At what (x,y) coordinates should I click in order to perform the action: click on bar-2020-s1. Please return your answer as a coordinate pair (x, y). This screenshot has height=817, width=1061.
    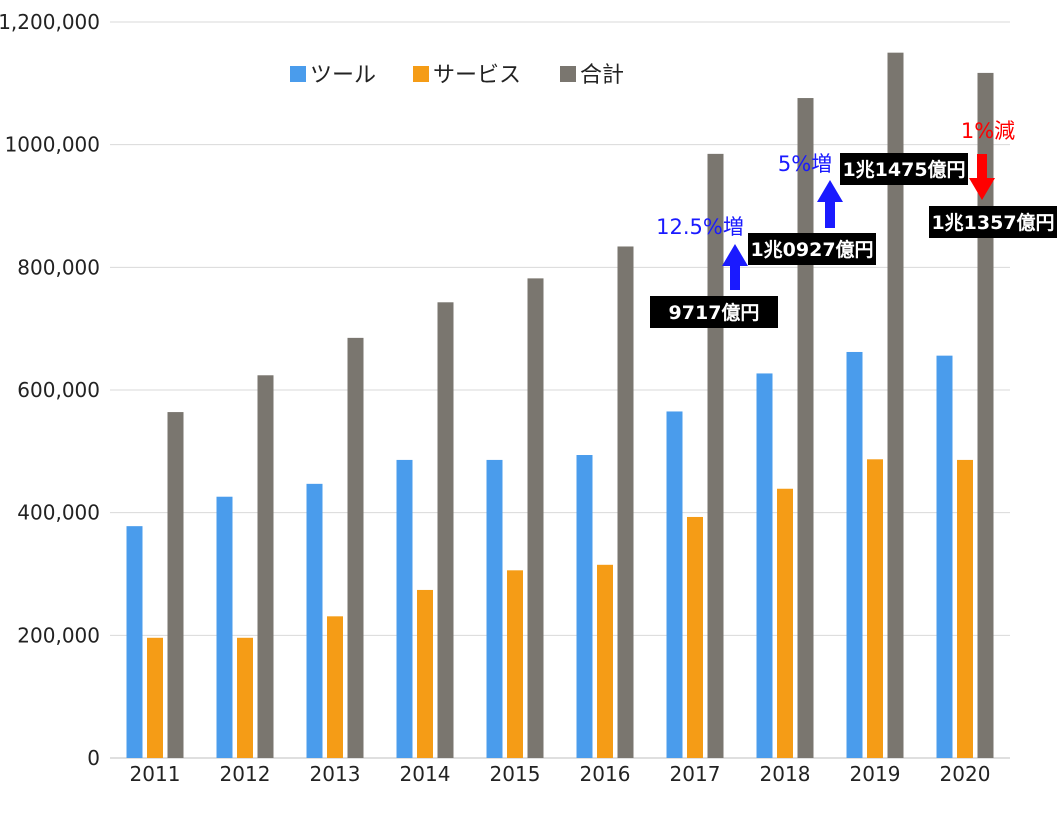
    Looking at the image, I should click on (965, 608).